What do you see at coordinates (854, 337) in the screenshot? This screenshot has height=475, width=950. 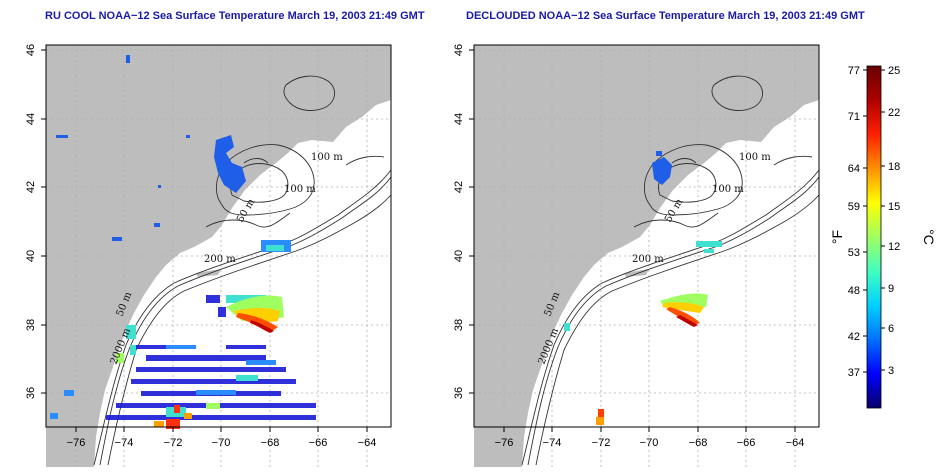 I see `f-tick-label: 42` at bounding box center [854, 337].